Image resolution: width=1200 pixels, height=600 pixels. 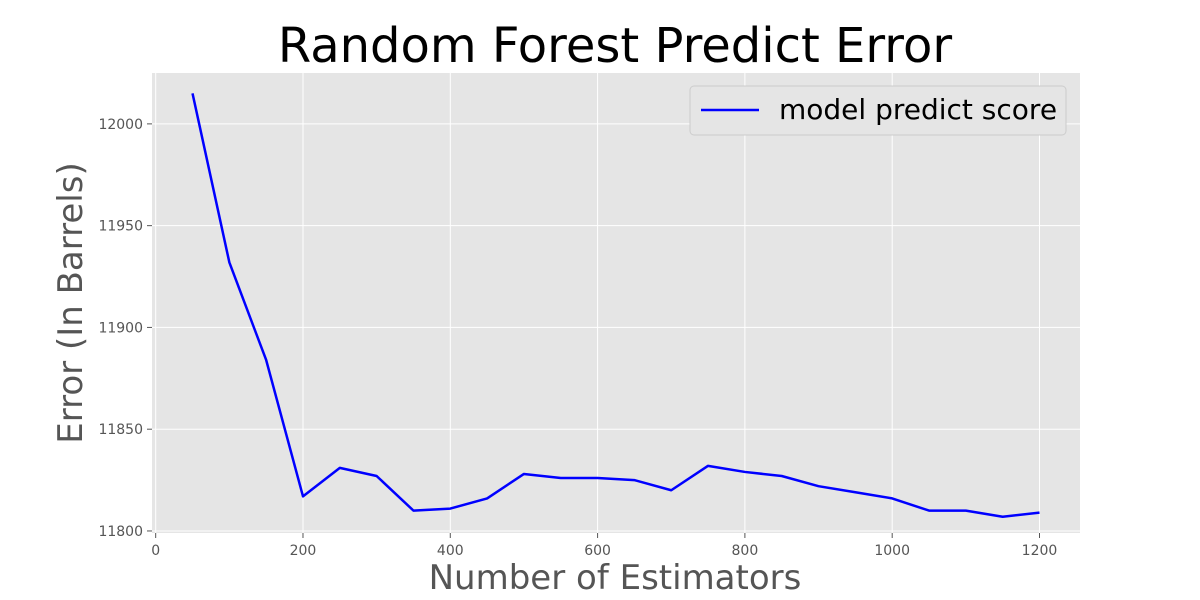 What do you see at coordinates (745, 551) in the screenshot?
I see `x-tick-label: 800` at bounding box center [745, 551].